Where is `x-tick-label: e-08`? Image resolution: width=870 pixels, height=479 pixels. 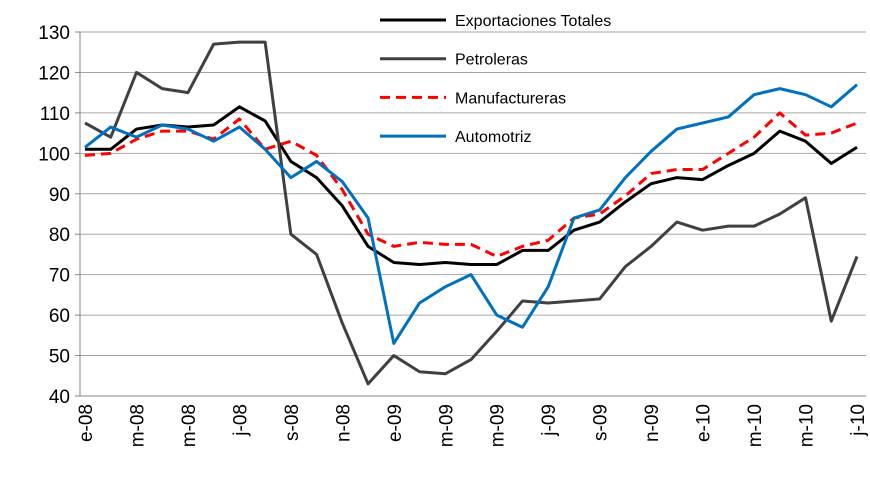 x-tick-label: e-08 is located at coordinates (86, 423).